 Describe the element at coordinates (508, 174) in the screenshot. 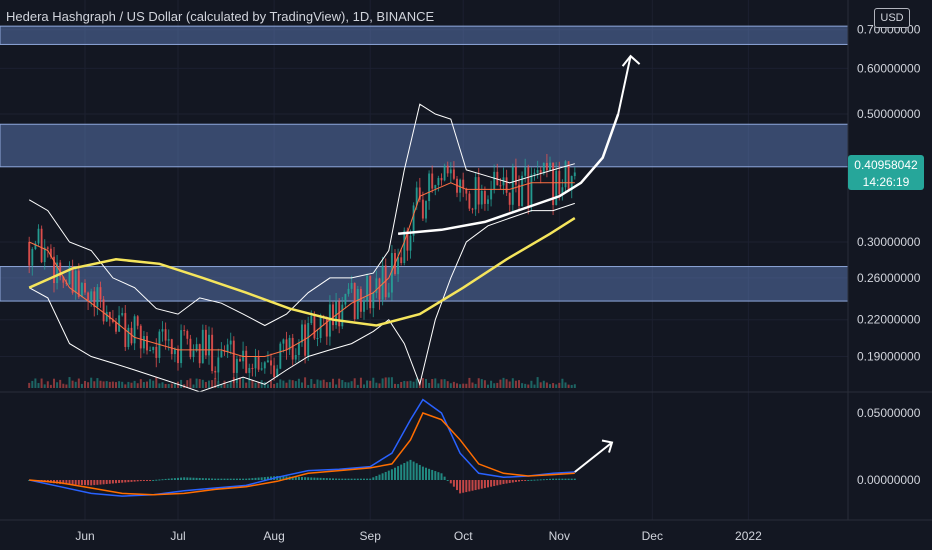

I see `support-curve-line` at that location.